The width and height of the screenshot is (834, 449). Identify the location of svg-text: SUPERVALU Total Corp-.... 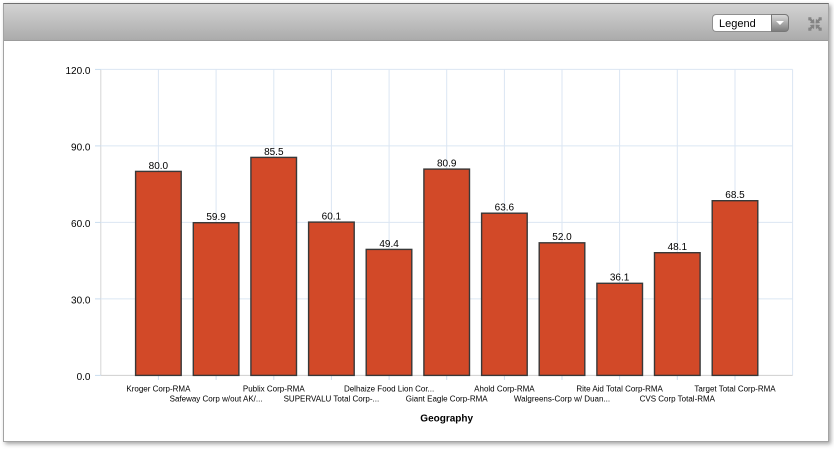
(332, 399).